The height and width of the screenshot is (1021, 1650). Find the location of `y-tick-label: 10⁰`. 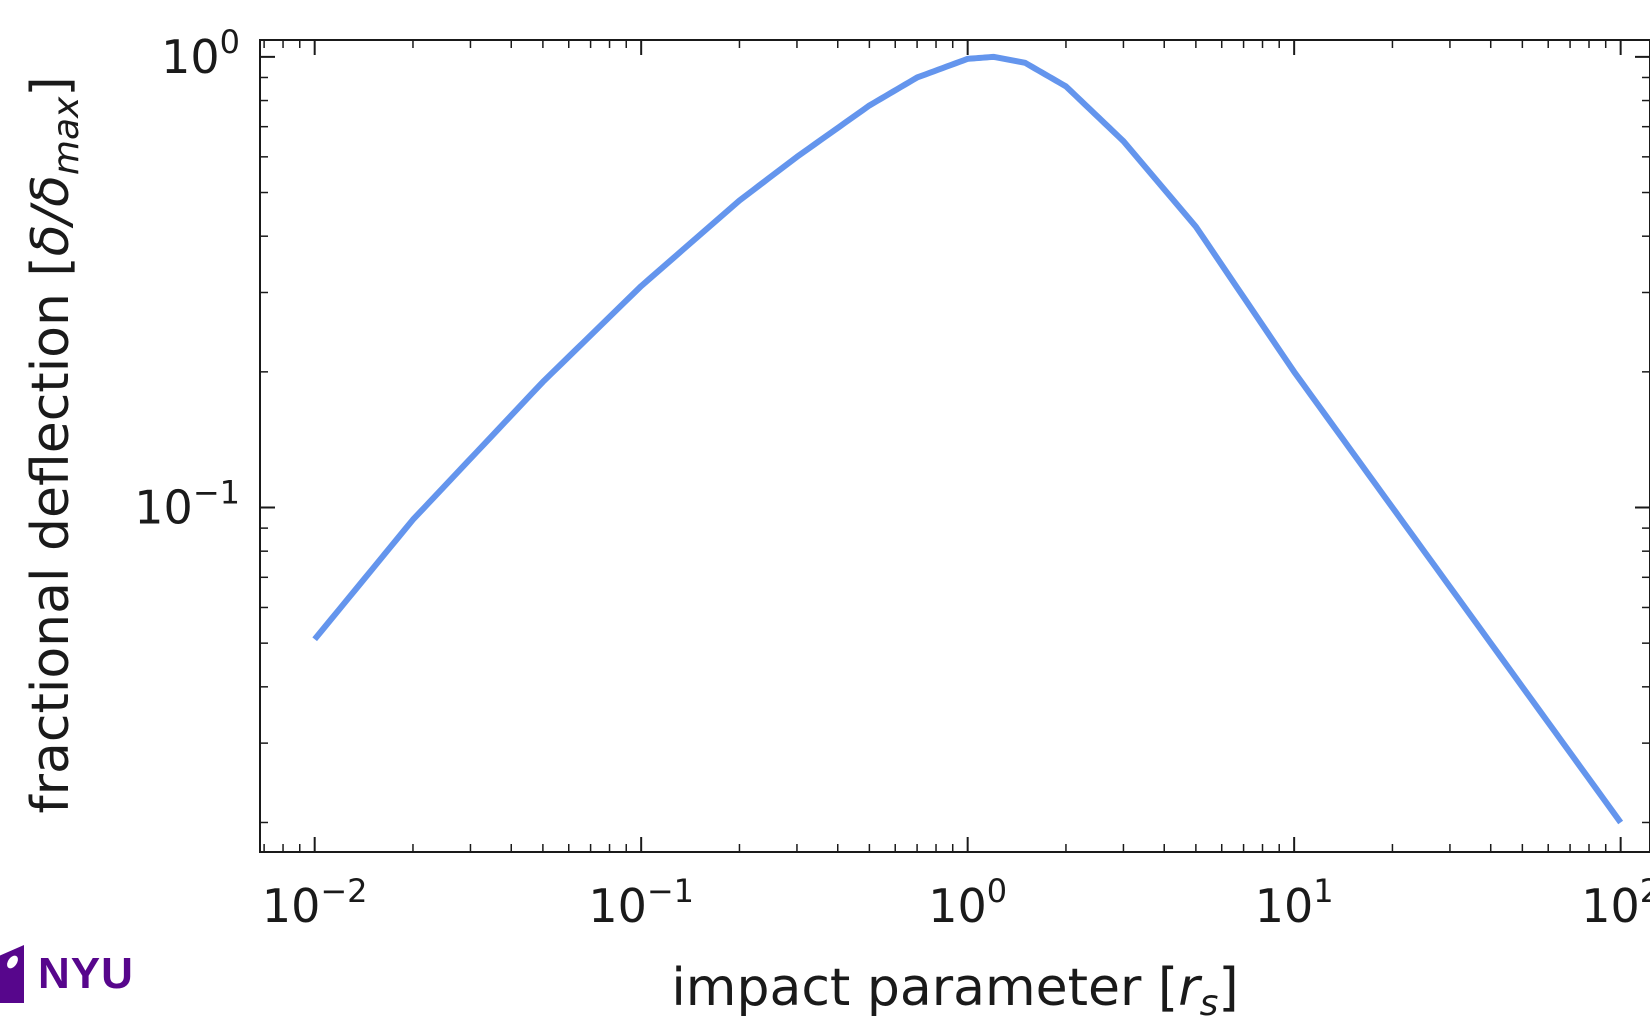

y-tick-label: 10⁰ is located at coordinates (200, 53).